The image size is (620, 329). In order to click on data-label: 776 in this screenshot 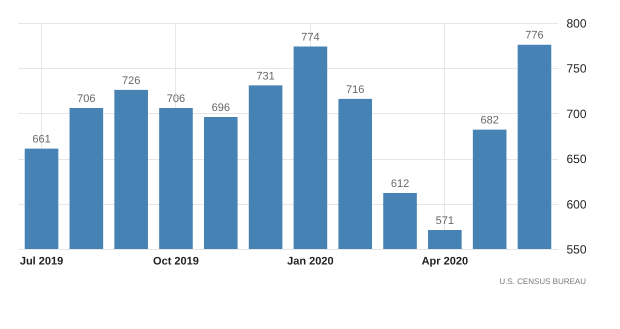, I will do `click(534, 36)`.